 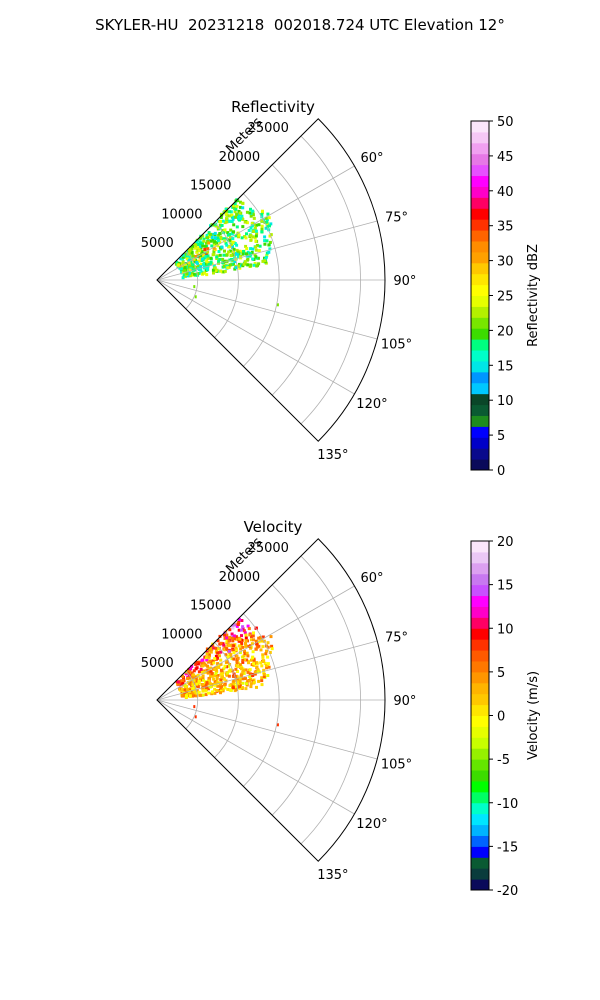 I want to click on azimuth-tick-label: 120°, so click(x=371, y=824).